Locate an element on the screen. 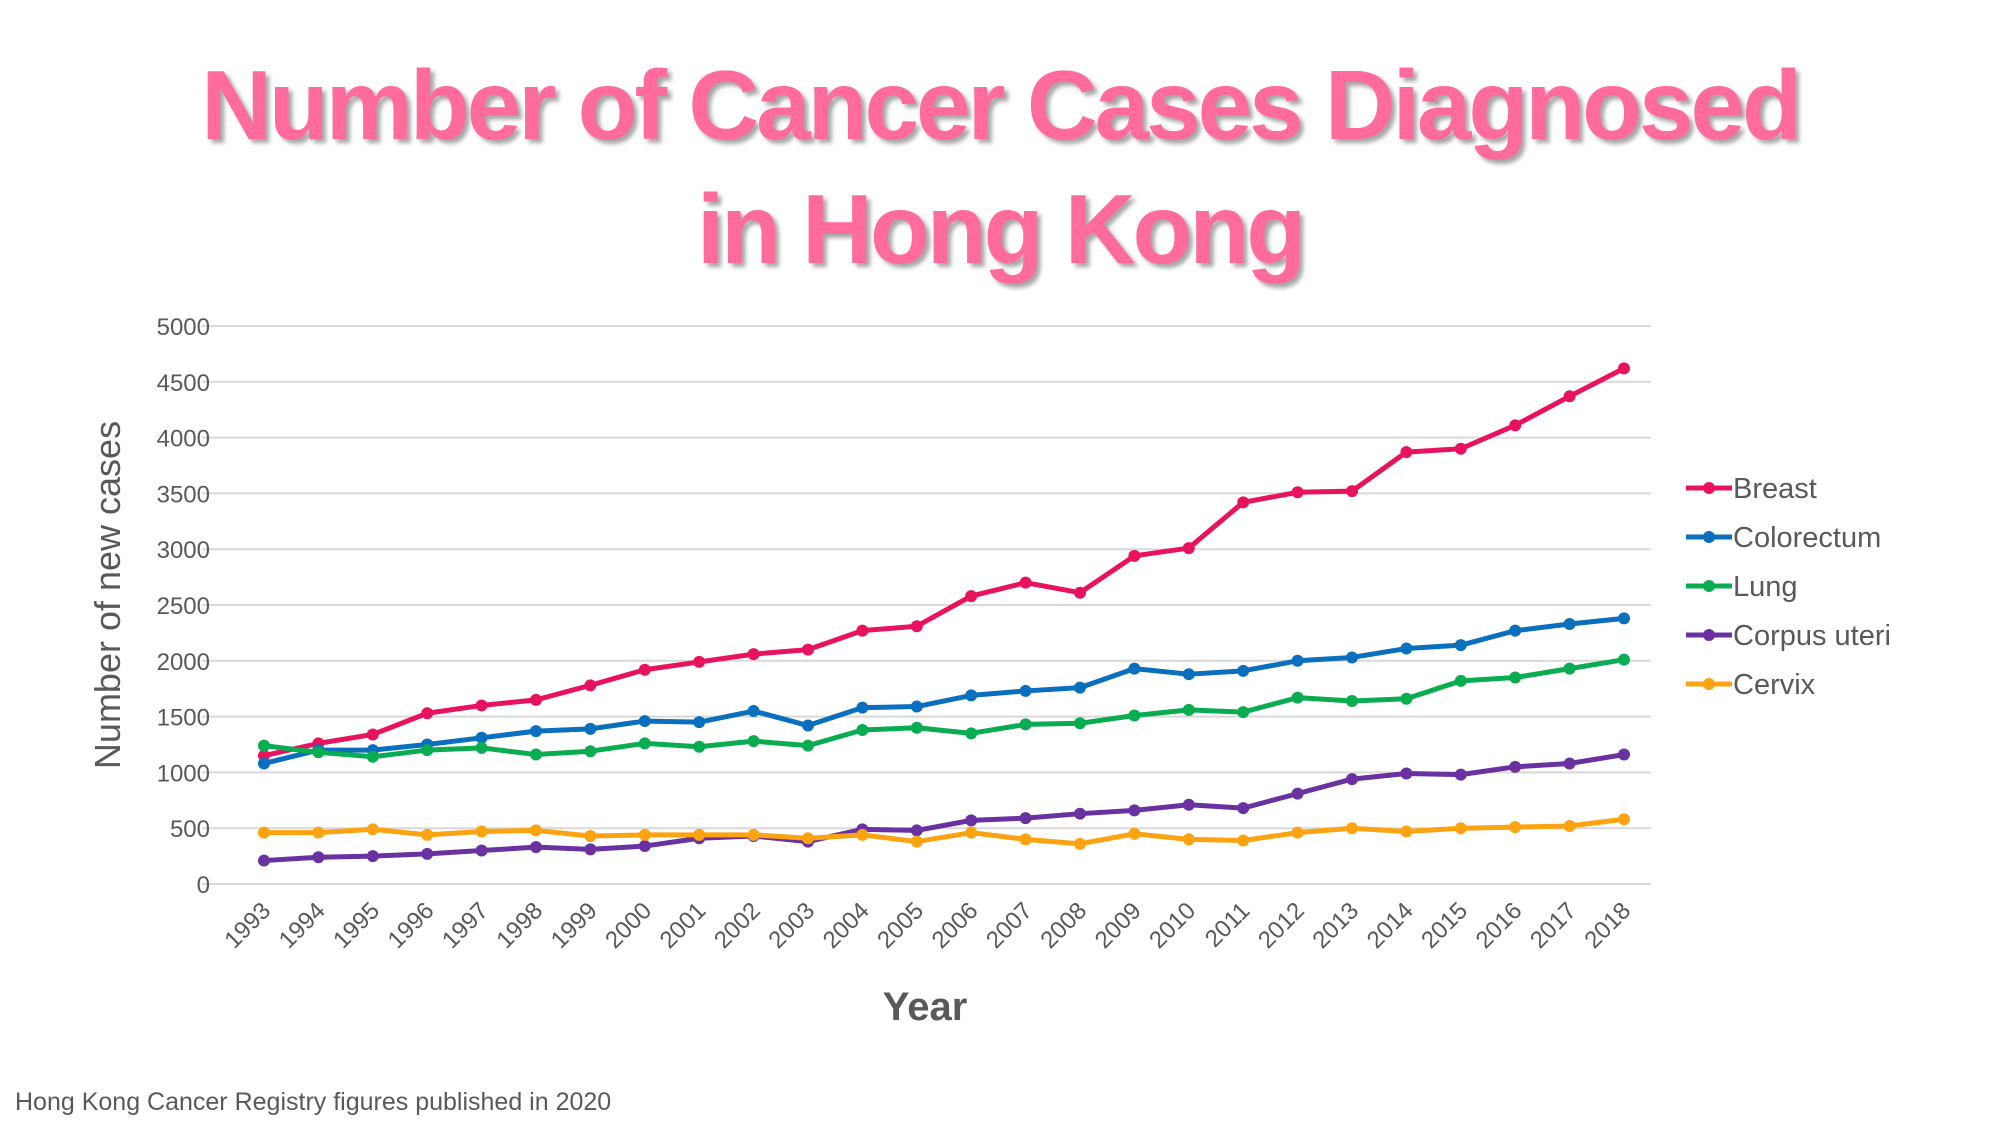 This screenshot has height=1125, width=2000. x-tick-label: 1996 is located at coordinates (411, 925).